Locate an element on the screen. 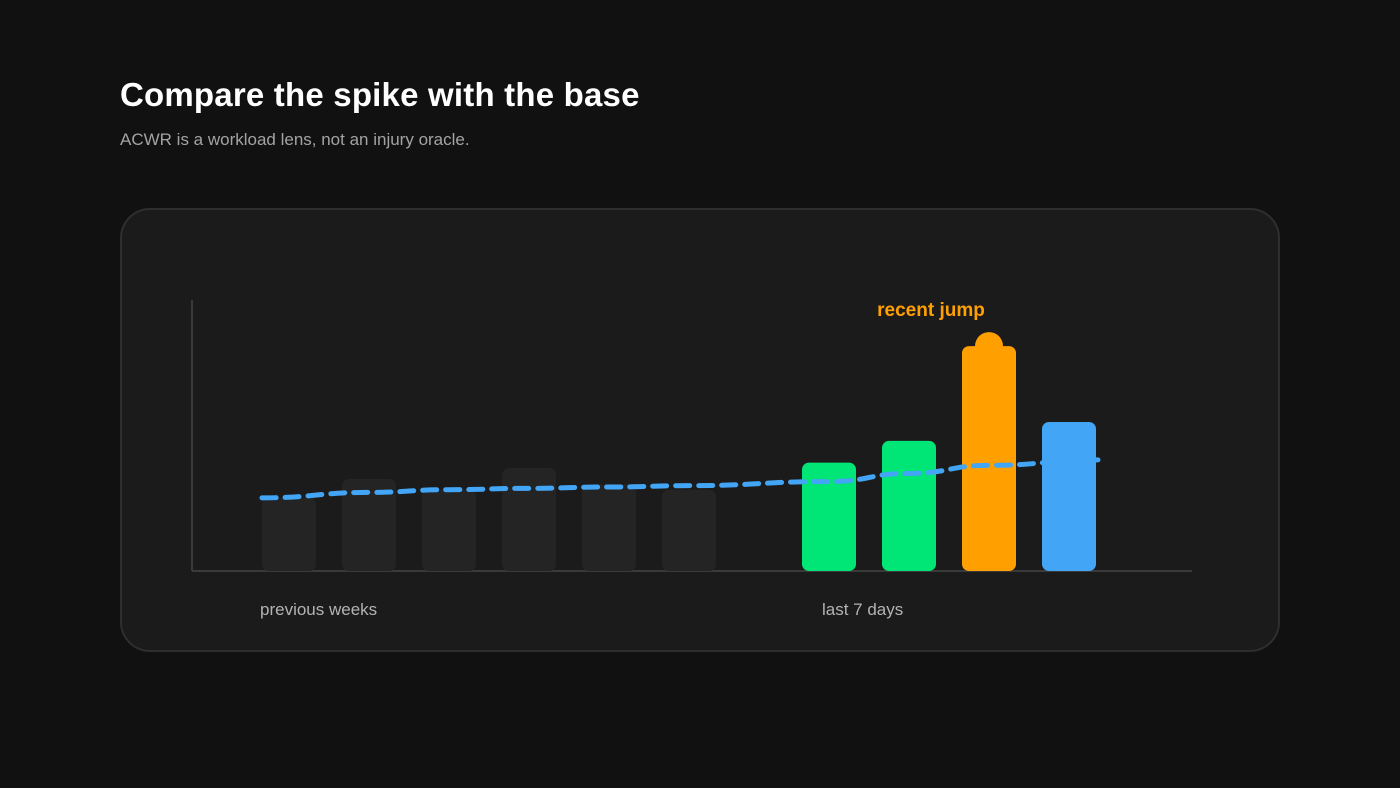 Image resolution: width=1400 pixels, height=788 pixels. group-label-1: previous weeks is located at coordinates (318, 609).